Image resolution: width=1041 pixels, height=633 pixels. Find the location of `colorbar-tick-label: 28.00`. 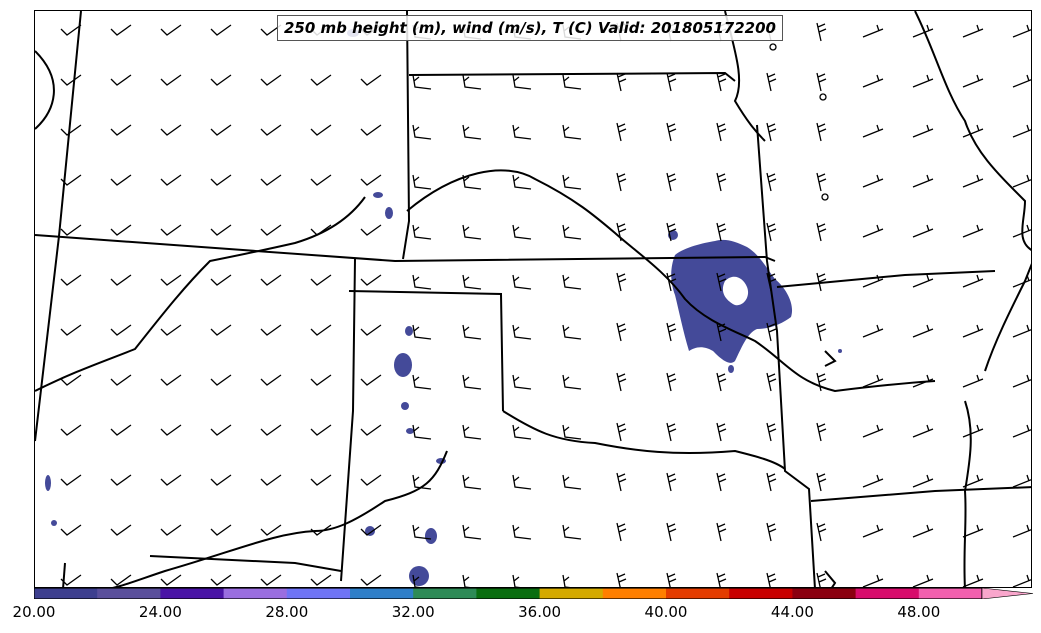

colorbar-tick-label: 28.00 is located at coordinates (287, 612).